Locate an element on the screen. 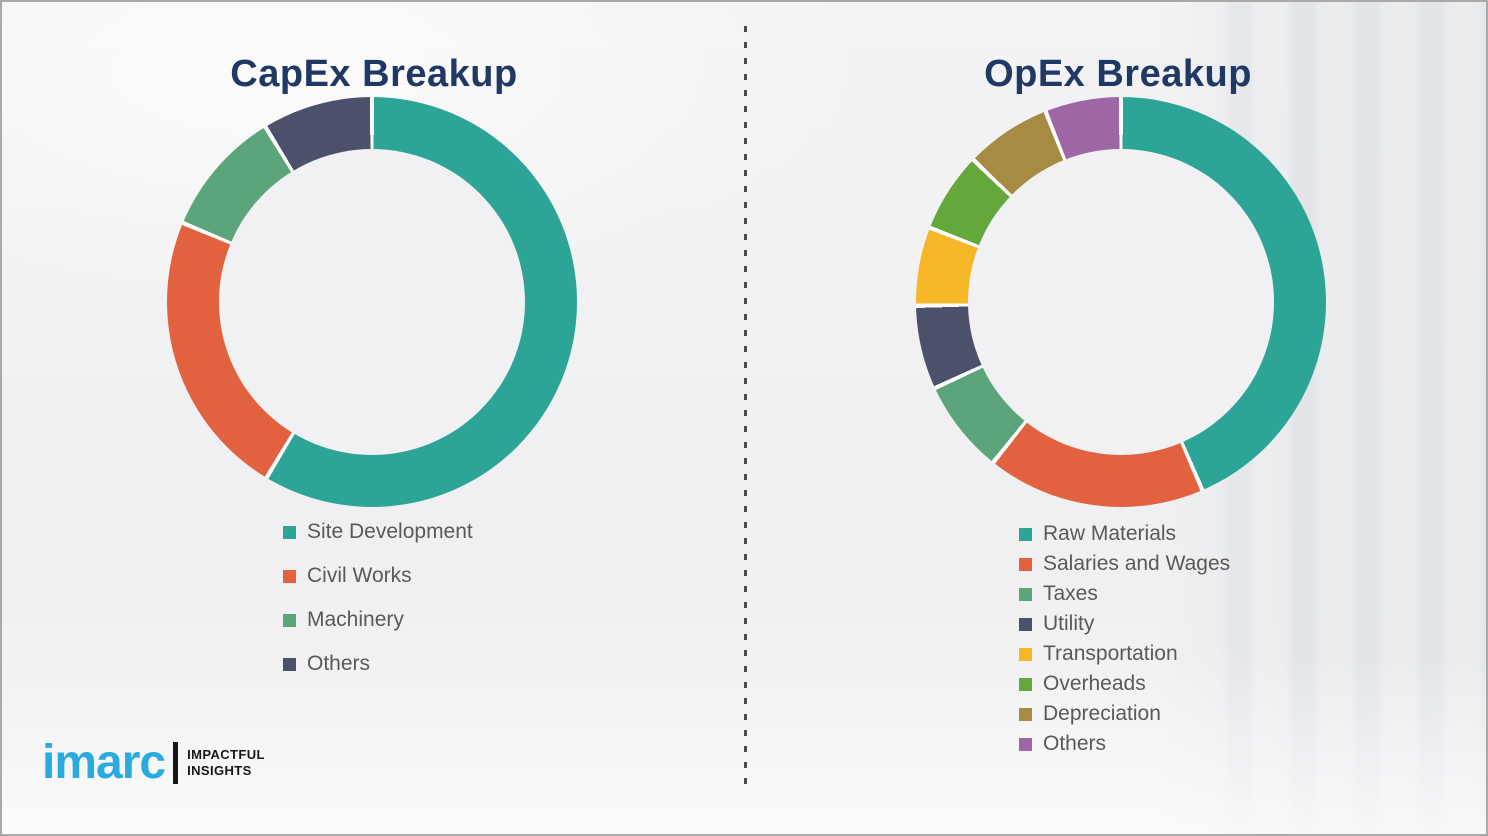 The width and height of the screenshot is (1488, 836). legend-label: Site Development is located at coordinates (390, 531).